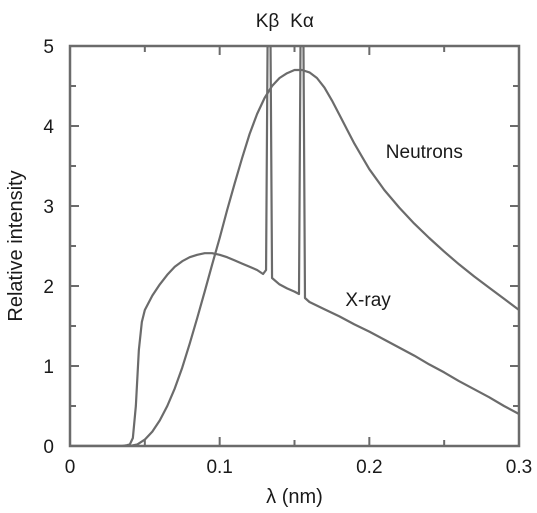 The height and width of the screenshot is (513, 537). What do you see at coordinates (48, 287) in the screenshot?
I see `y-tick-label: 2` at bounding box center [48, 287].